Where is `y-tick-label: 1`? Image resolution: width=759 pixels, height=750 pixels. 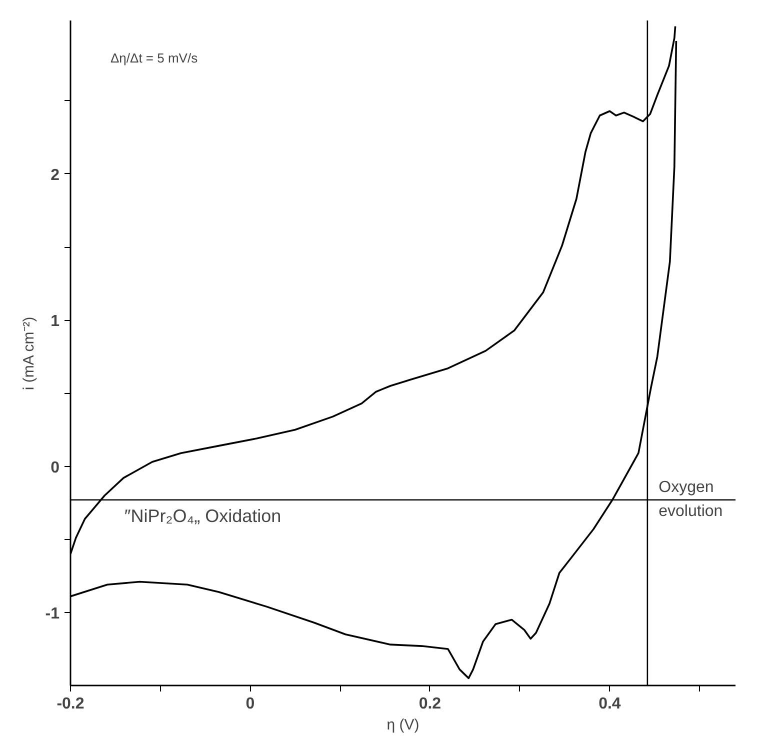
y-tick-label: 1 is located at coordinates (55, 321).